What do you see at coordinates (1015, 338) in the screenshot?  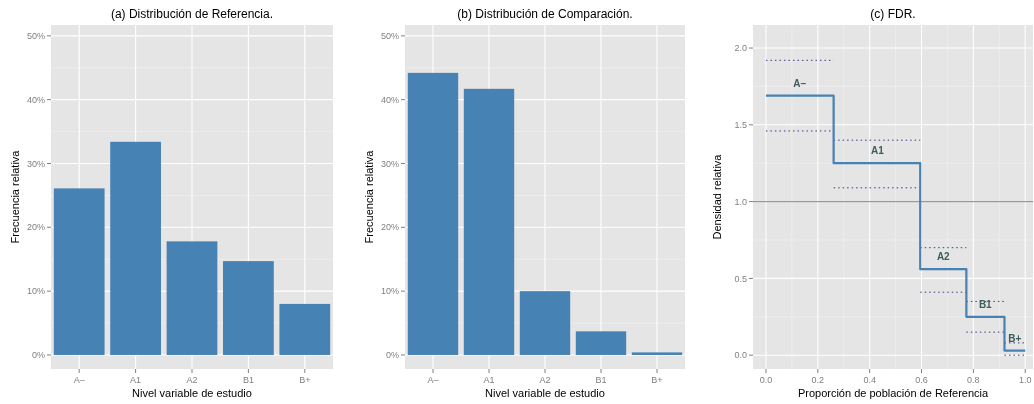 I see `annotation: B+` at bounding box center [1015, 338].